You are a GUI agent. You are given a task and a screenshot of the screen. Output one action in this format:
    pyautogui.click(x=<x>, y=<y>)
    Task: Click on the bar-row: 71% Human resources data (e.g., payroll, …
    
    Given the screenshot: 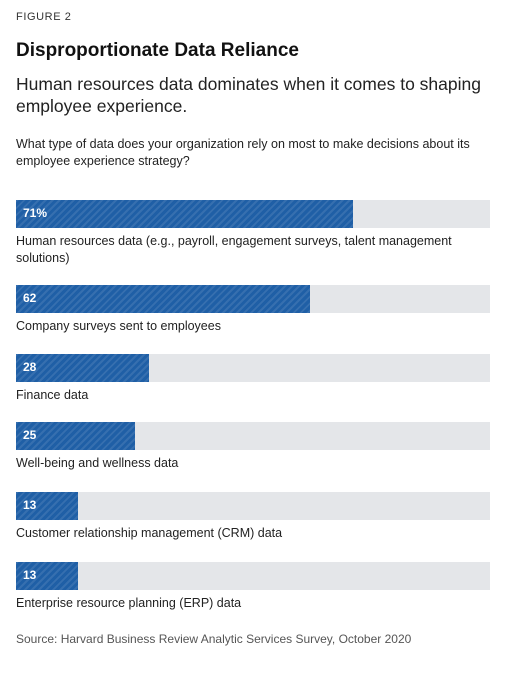 What is the action you would take?
    pyautogui.click(x=253, y=233)
    